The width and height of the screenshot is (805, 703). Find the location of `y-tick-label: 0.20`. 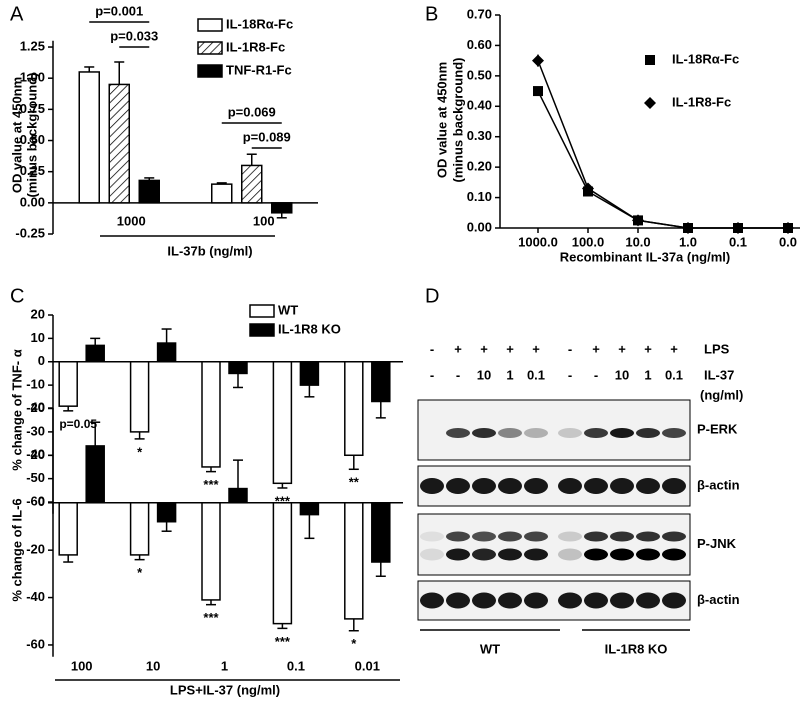

y-tick-label: 0.20 is located at coordinates (479, 166).